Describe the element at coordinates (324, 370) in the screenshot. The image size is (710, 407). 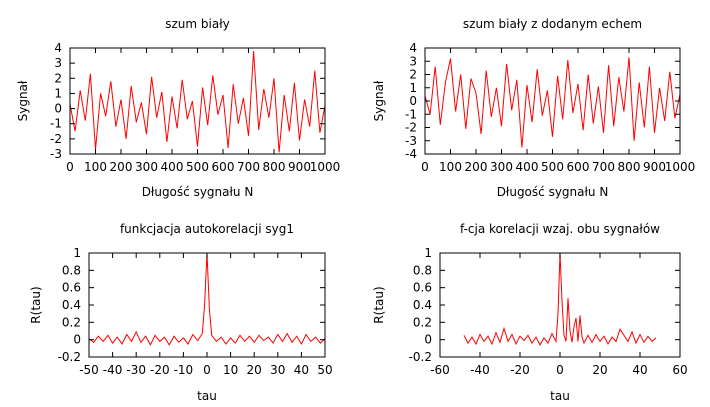
I see `x-tick-label: 50` at that location.